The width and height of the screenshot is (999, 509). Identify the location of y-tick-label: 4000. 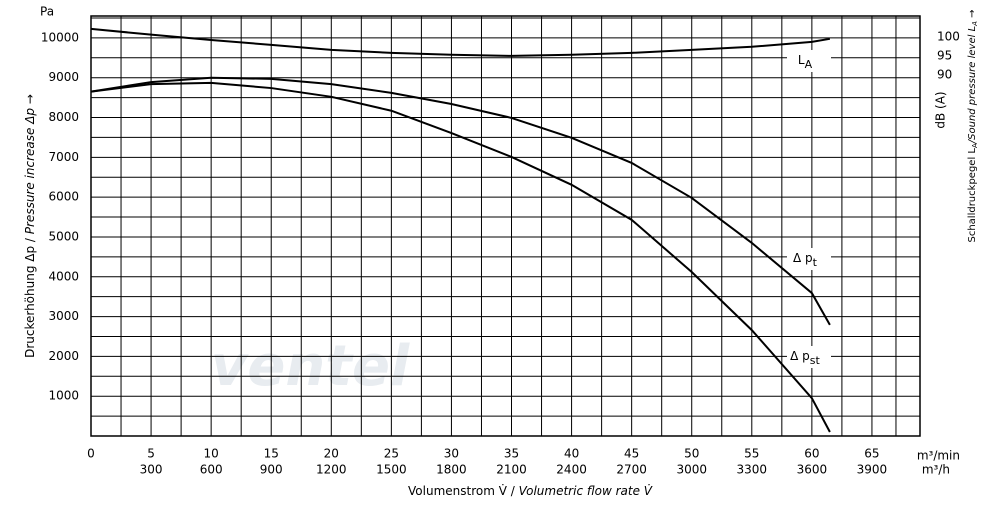
(63, 276).